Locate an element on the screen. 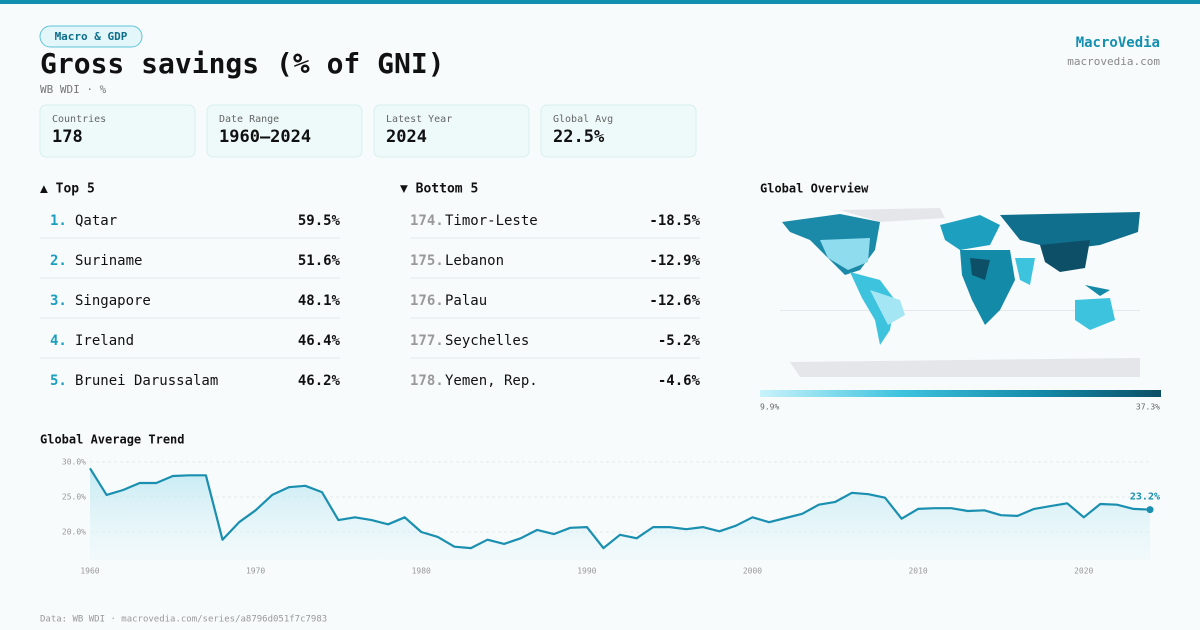 The height and width of the screenshot is (630, 1200). country-value: -5.2% is located at coordinates (679, 341).